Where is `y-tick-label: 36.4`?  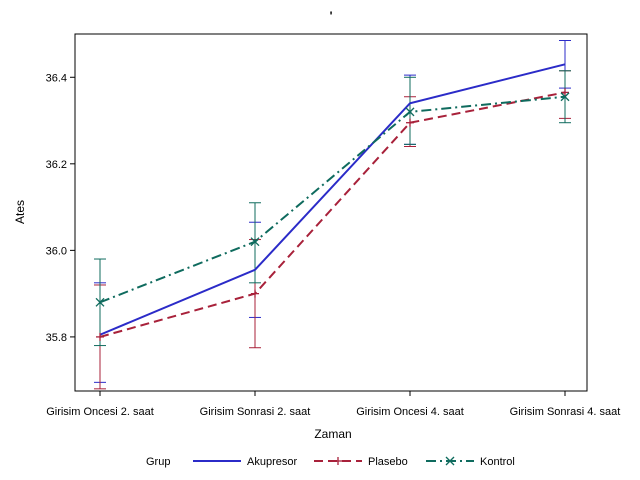 y-tick-label: 36.4 is located at coordinates (56, 78).